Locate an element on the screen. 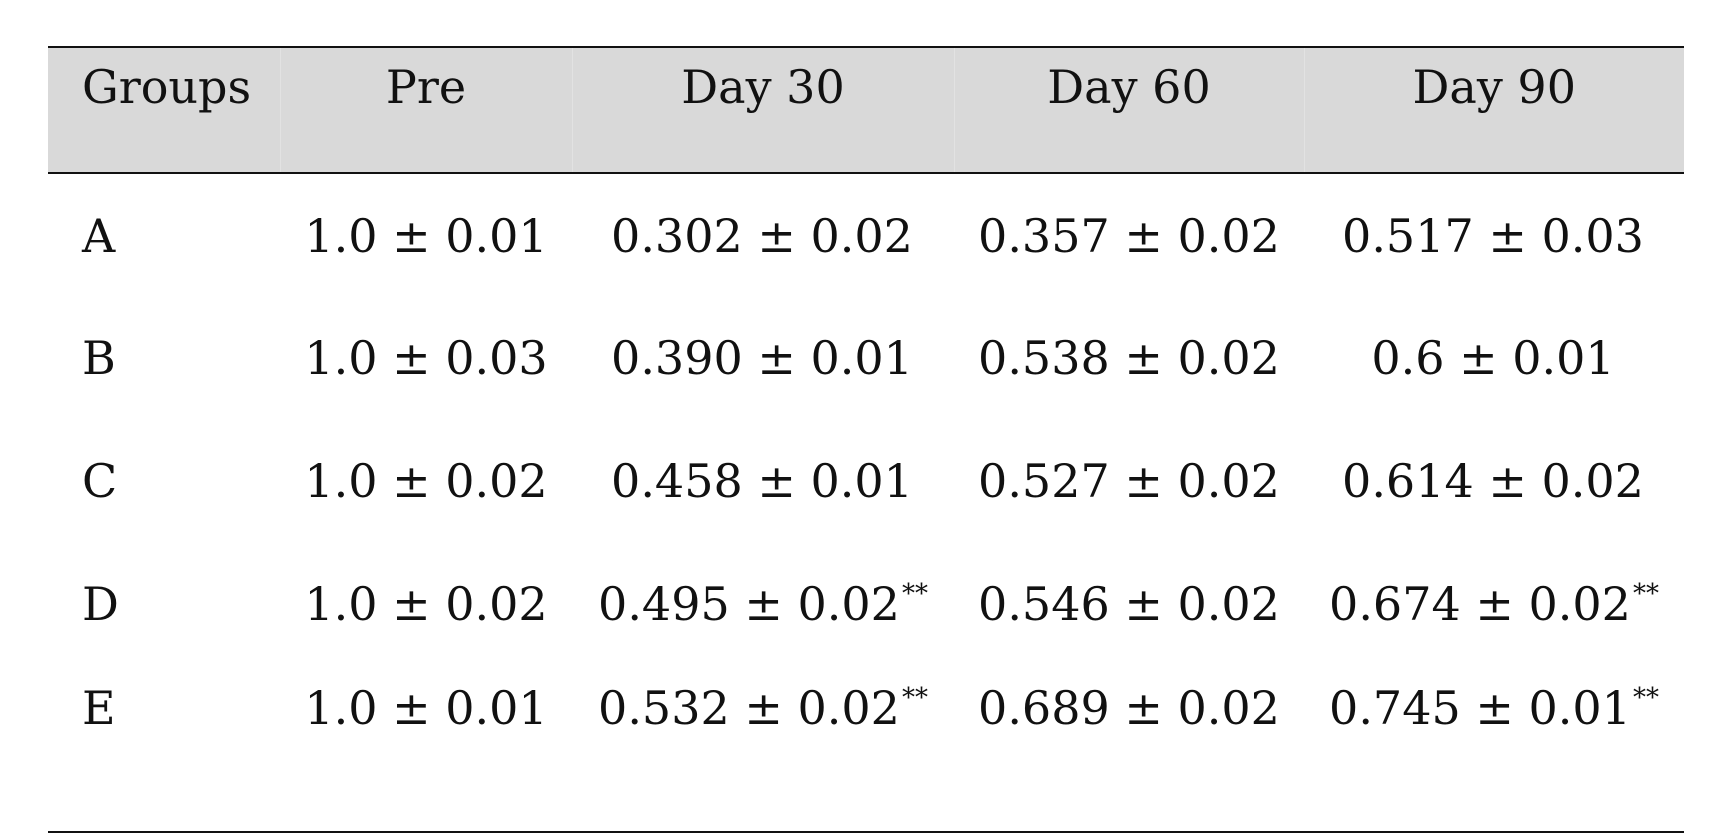  day-30-cell: 0.390 ± 0.01 is located at coordinates (763, 357).